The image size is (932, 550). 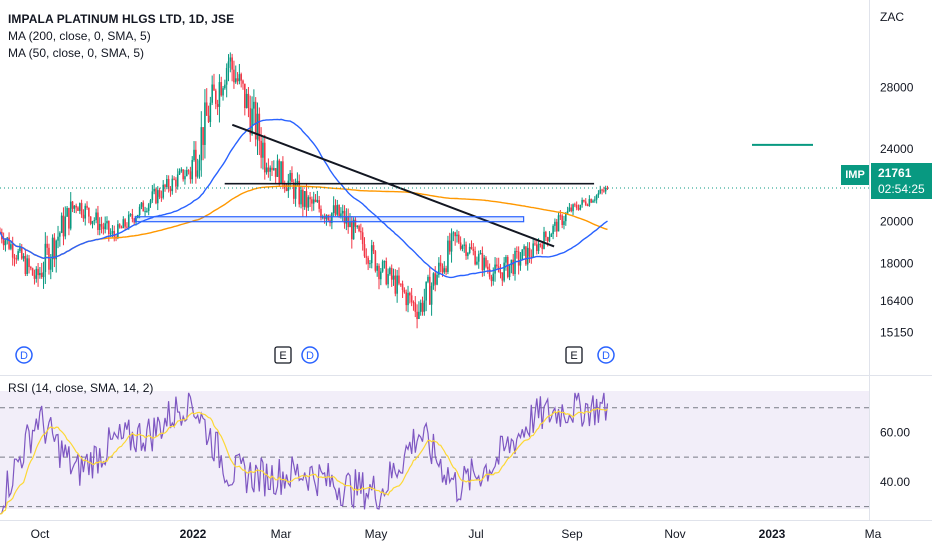 What do you see at coordinates (121, 19) in the screenshot?
I see `symbol-title: IMPALA PLATINUM HLGS LTD, 1D, JSE` at bounding box center [121, 19].